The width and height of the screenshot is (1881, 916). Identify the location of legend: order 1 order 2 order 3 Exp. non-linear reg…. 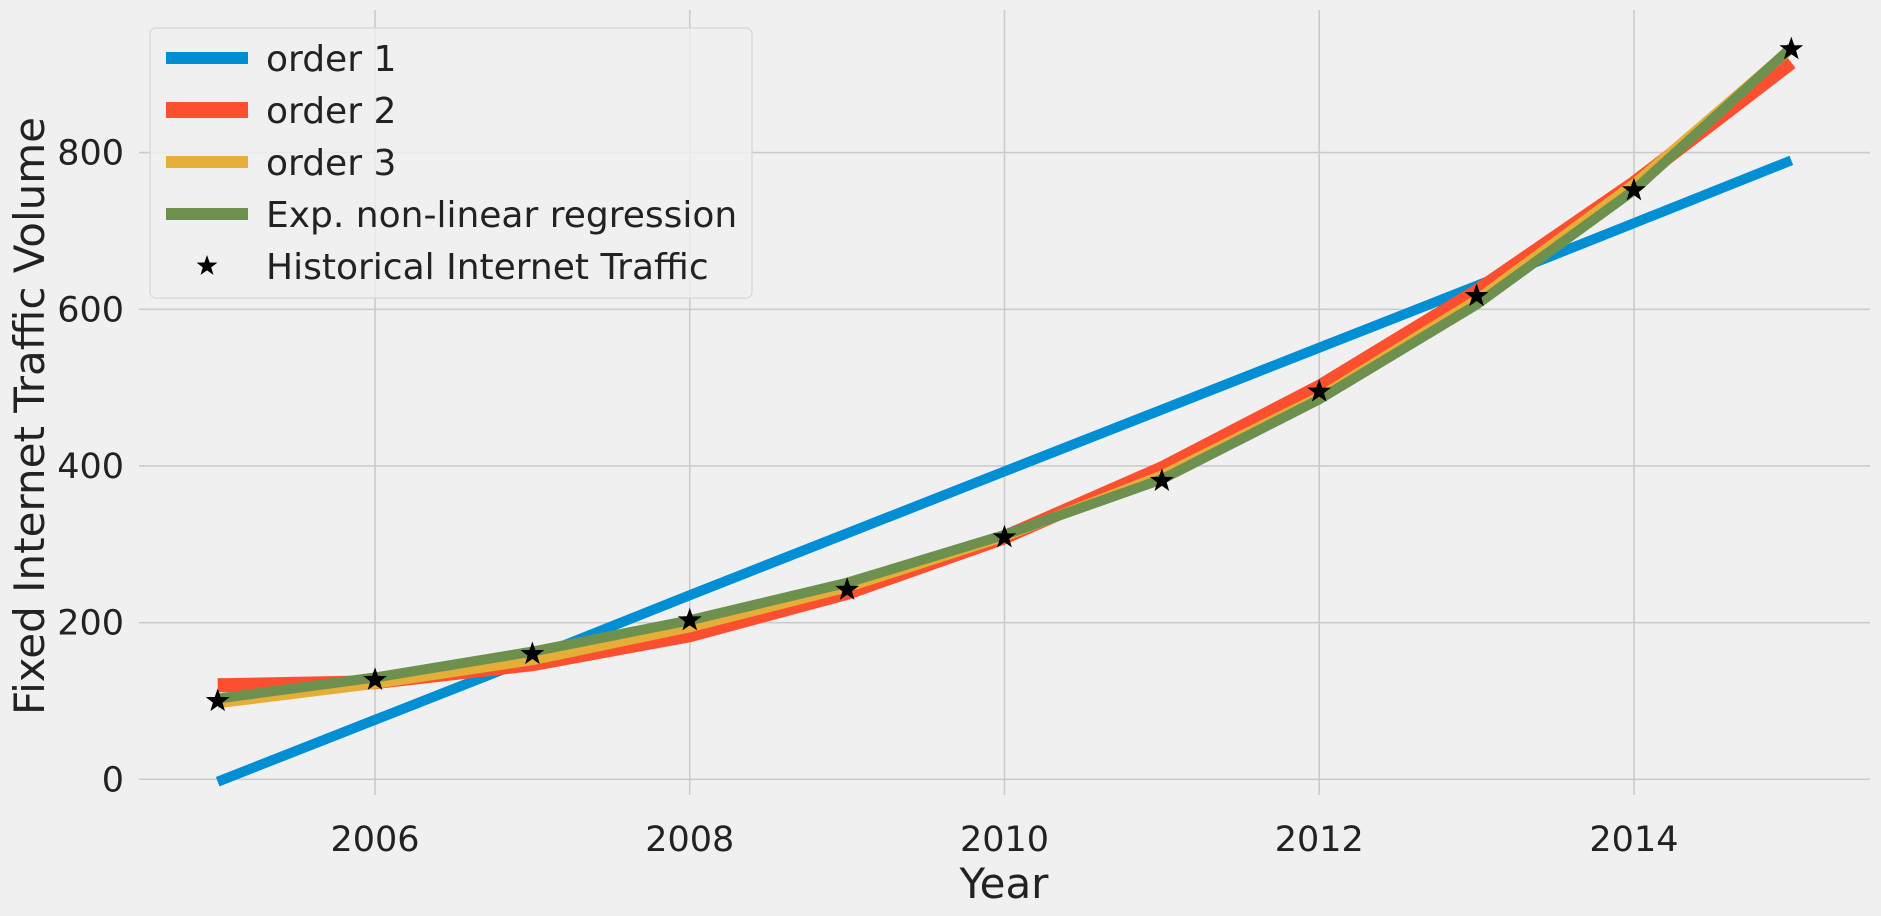
(451, 163).